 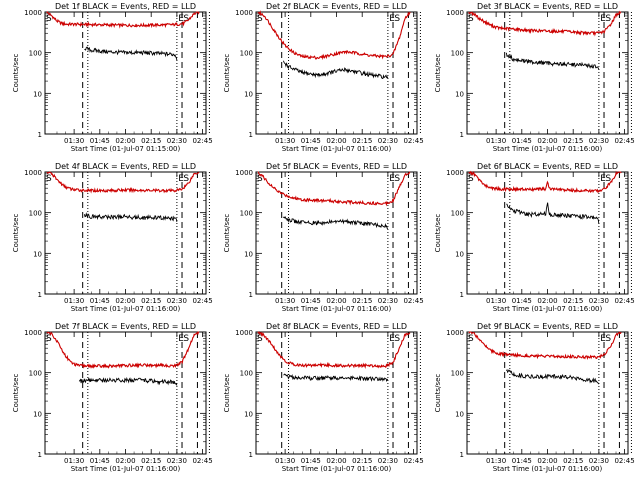 What do you see at coordinates (547, 166) in the screenshot?
I see `chart-title: Det 6f BLACK = Events, RED = LLD` at bounding box center [547, 166].